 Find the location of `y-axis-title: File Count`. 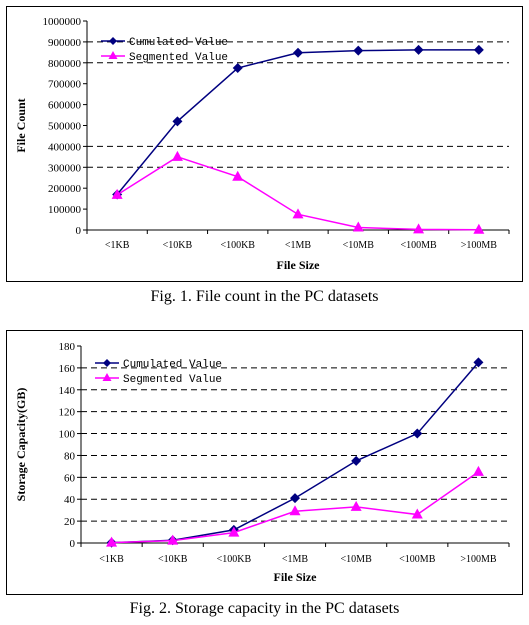

y-axis-title: File Count is located at coordinates (21, 125).